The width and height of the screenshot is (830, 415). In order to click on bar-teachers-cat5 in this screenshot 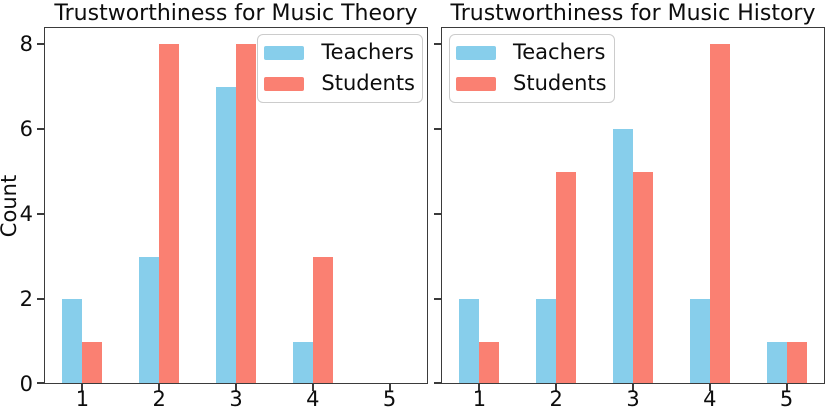, I will do `click(776, 362)`.